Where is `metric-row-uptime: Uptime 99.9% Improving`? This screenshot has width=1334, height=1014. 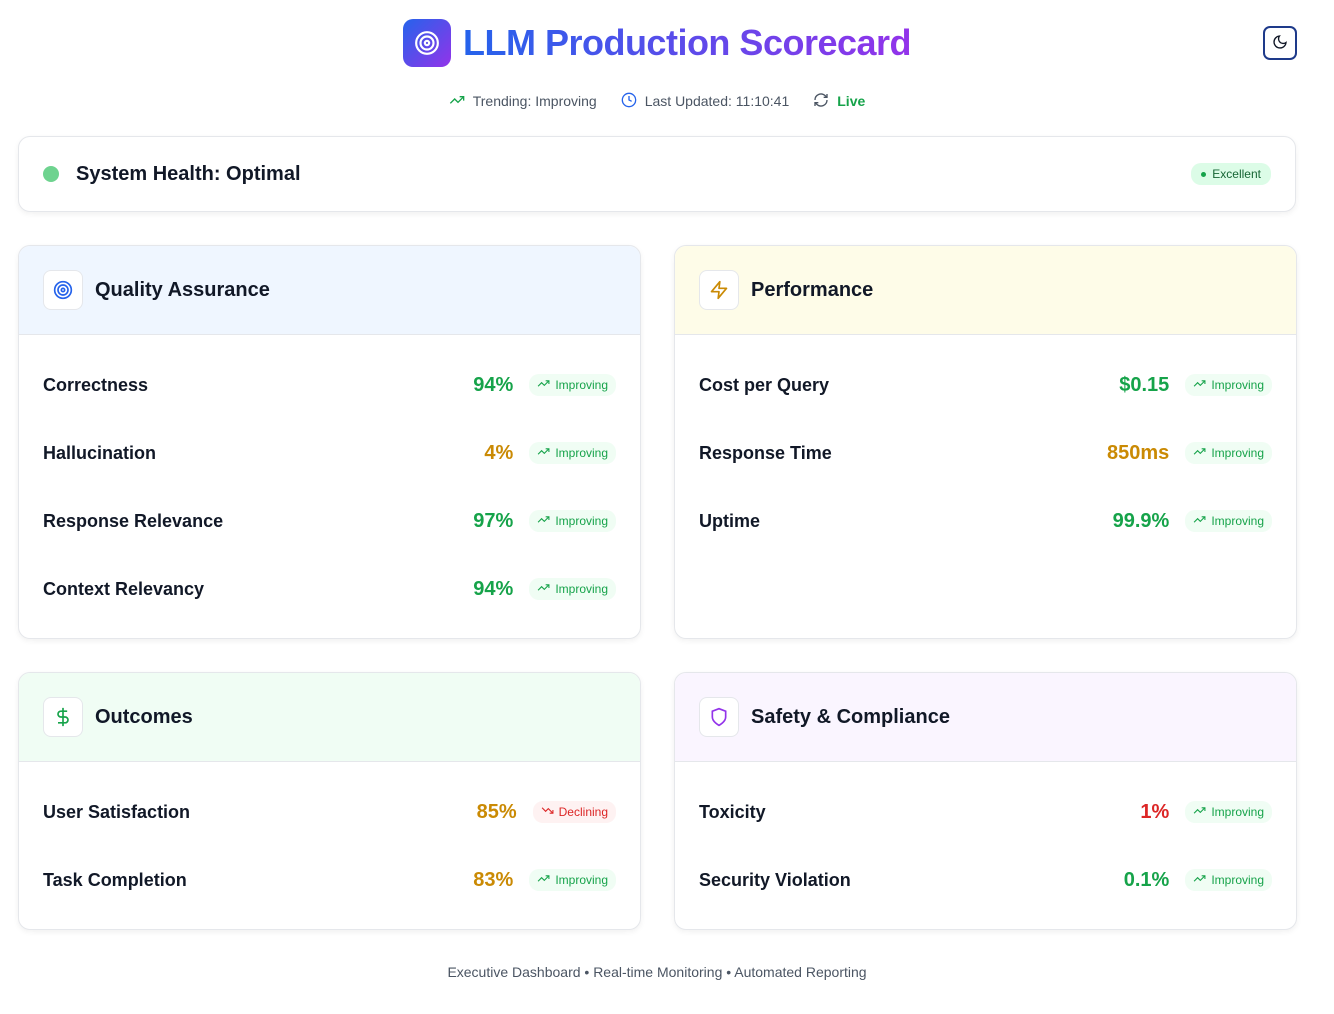
metric-row-uptime: Uptime 99.9% Improving is located at coordinates (985, 521).